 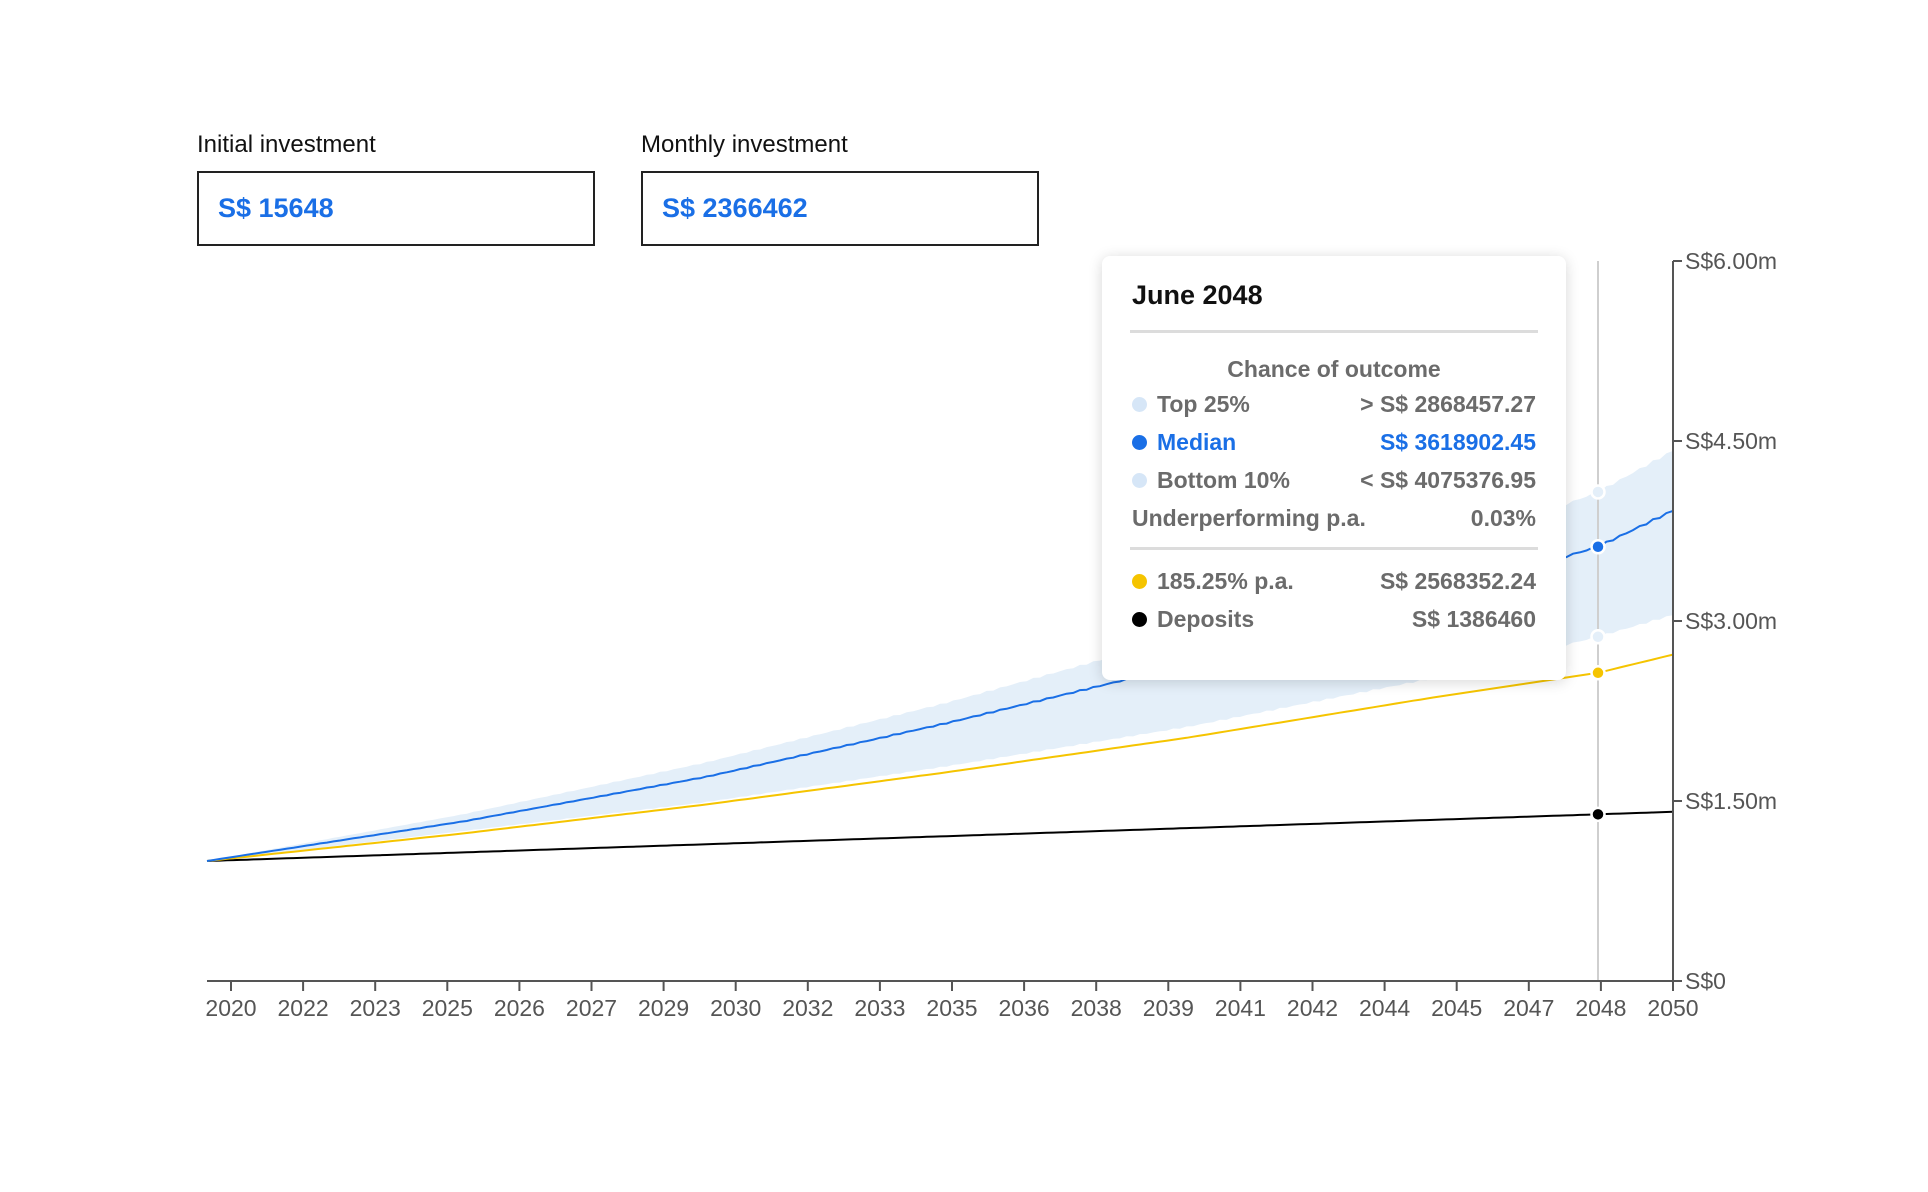 I want to click on tooltip-row-label: Top 25%, so click(x=1203, y=403).